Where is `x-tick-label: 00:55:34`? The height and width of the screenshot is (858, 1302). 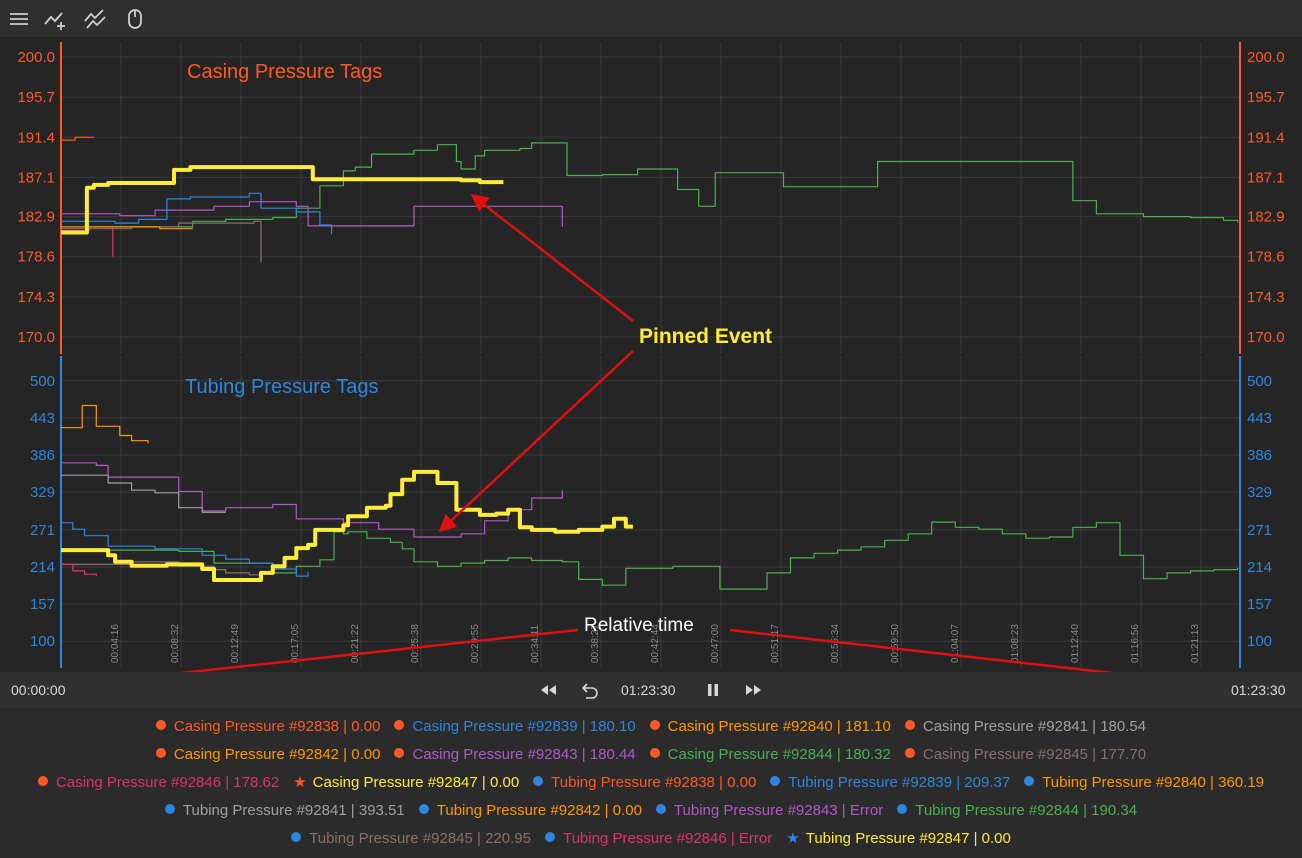
x-tick-label: 00:55:34 is located at coordinates (835, 643).